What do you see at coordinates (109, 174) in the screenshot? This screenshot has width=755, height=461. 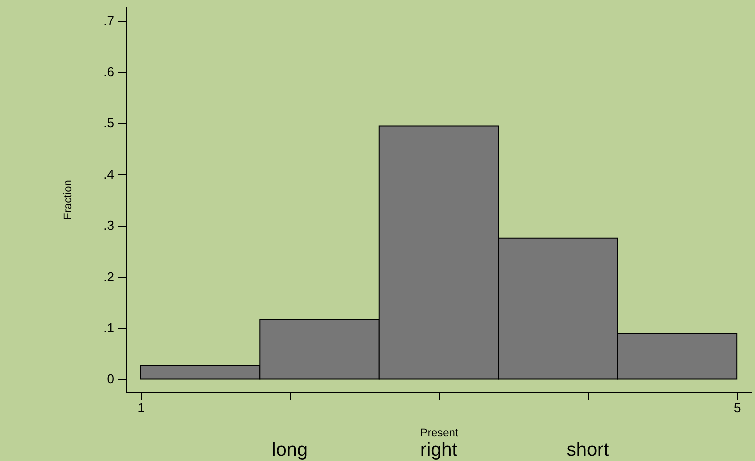 I see `y-tick-label: .4` at bounding box center [109, 174].